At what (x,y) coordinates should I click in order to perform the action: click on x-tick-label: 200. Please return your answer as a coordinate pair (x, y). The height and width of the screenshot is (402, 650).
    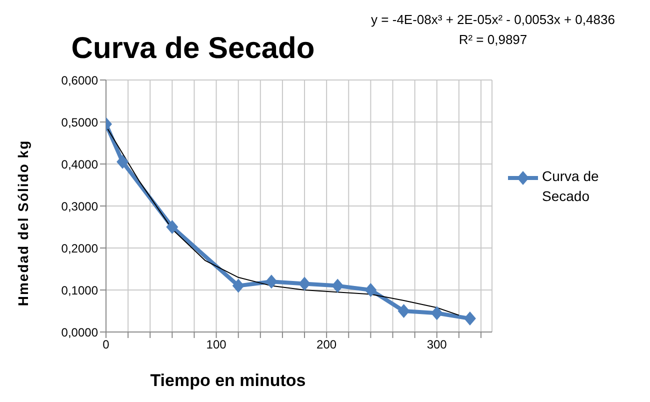
    Looking at the image, I should click on (326, 345).